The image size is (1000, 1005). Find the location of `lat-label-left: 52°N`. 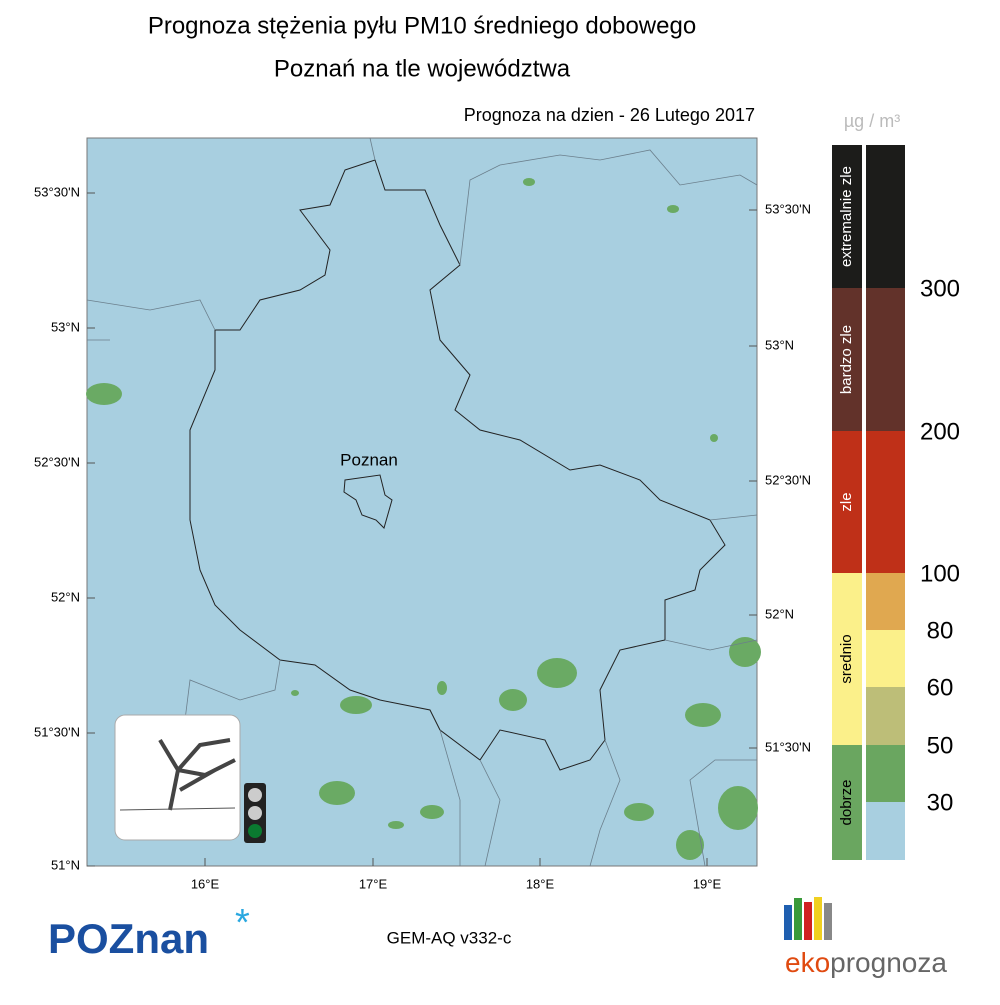

lat-label-left: 52°N is located at coordinates (65, 596).